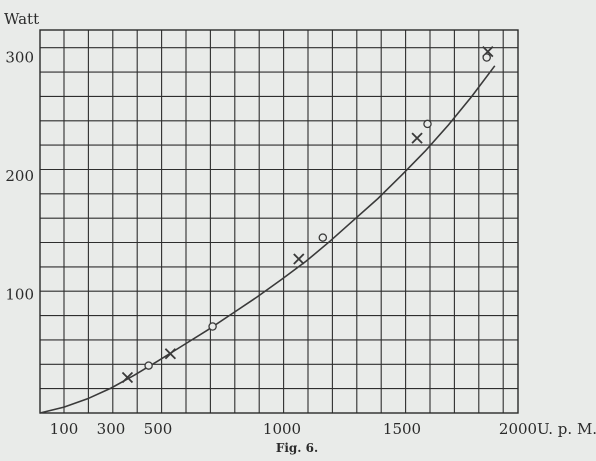 The height and width of the screenshot is (461, 596). Describe the element at coordinates (19, 176) in the screenshot. I see `y-tick-label: 200` at that location.